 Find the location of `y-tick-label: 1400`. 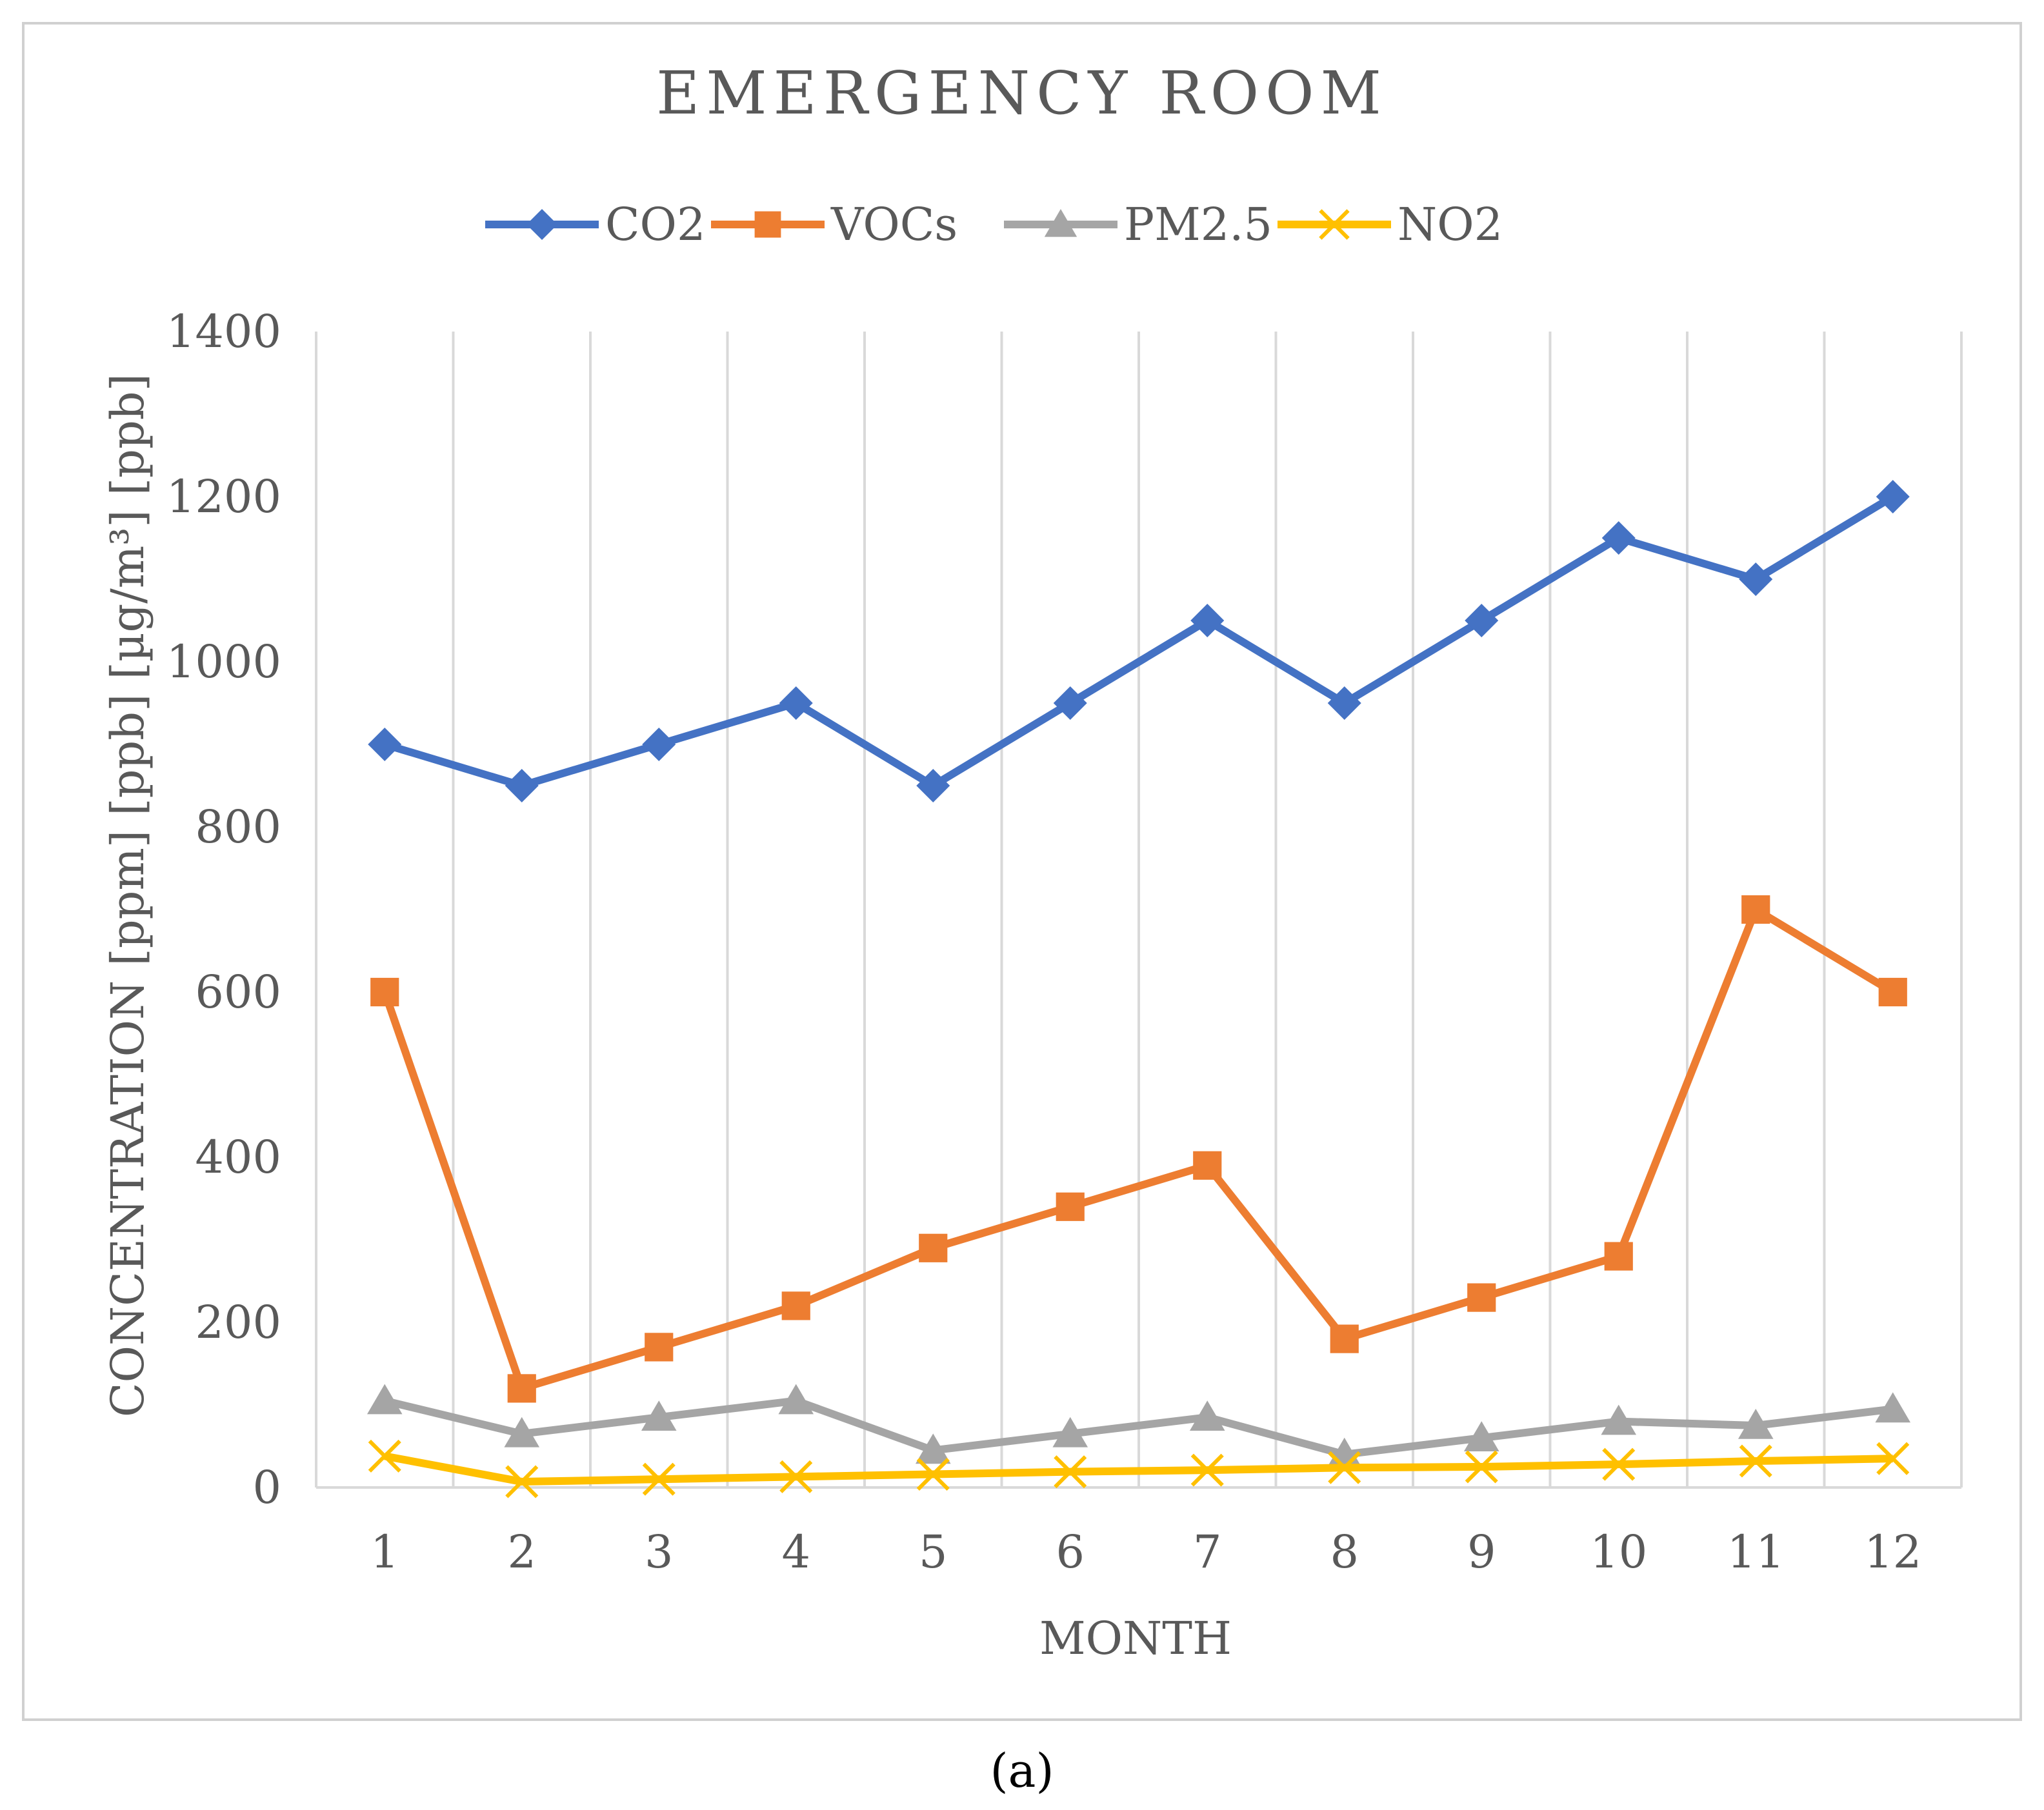

y-tick-label: 1400 is located at coordinates (223, 332).